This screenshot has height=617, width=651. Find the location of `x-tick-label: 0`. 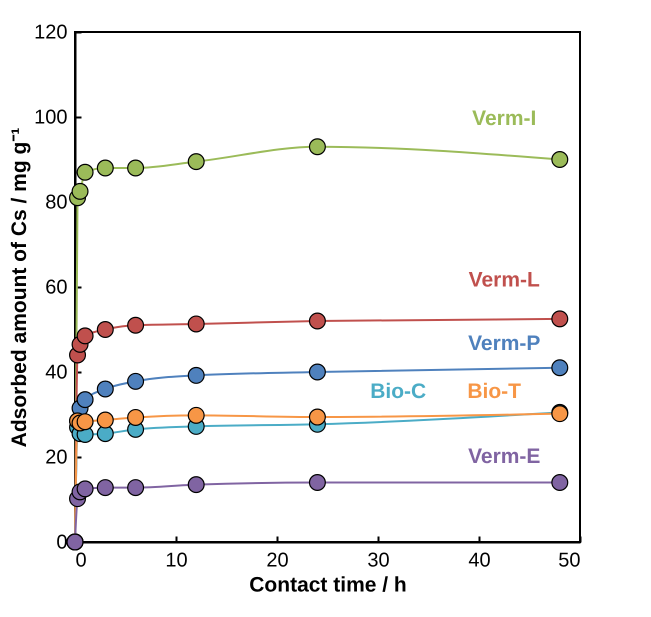

x-tick-label: 0 is located at coordinates (81, 561).